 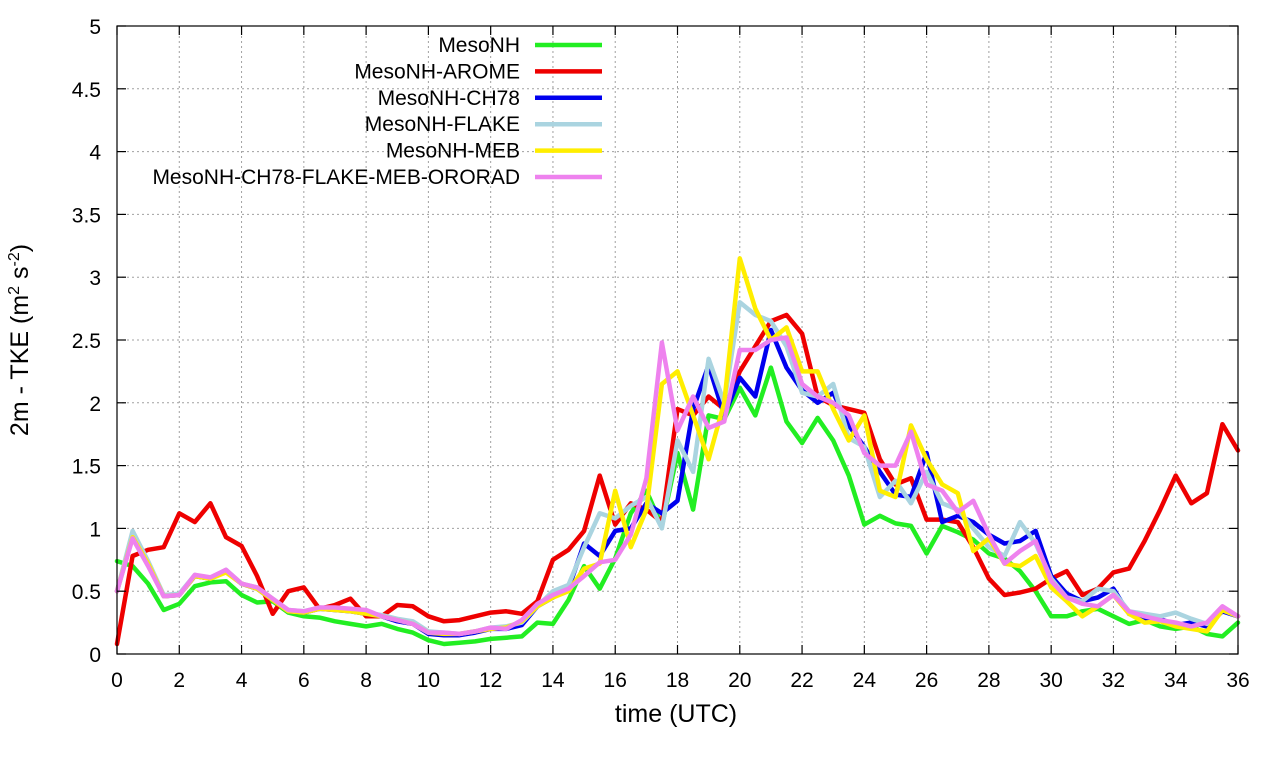 I want to click on x-tick-label: 14, so click(x=553, y=680).